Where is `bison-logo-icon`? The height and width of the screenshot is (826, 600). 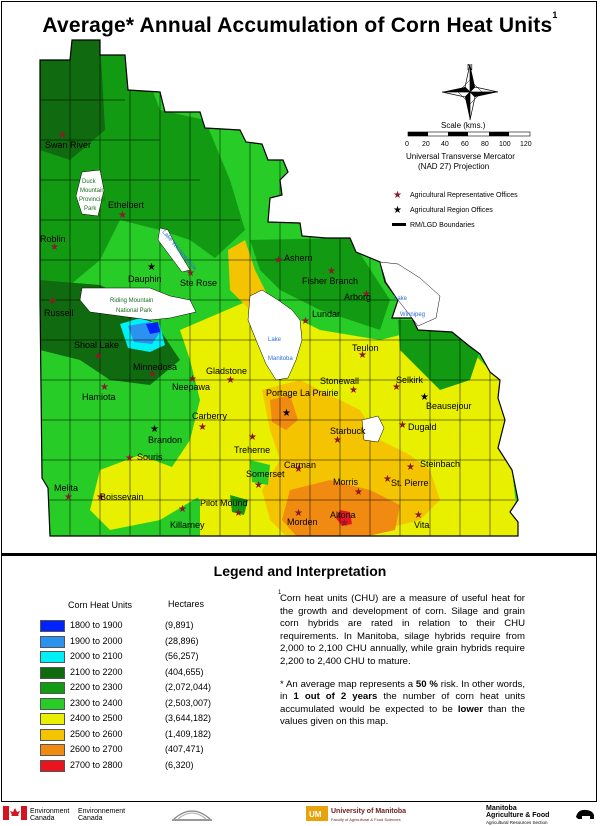 bison-logo-icon is located at coordinates (585, 814).